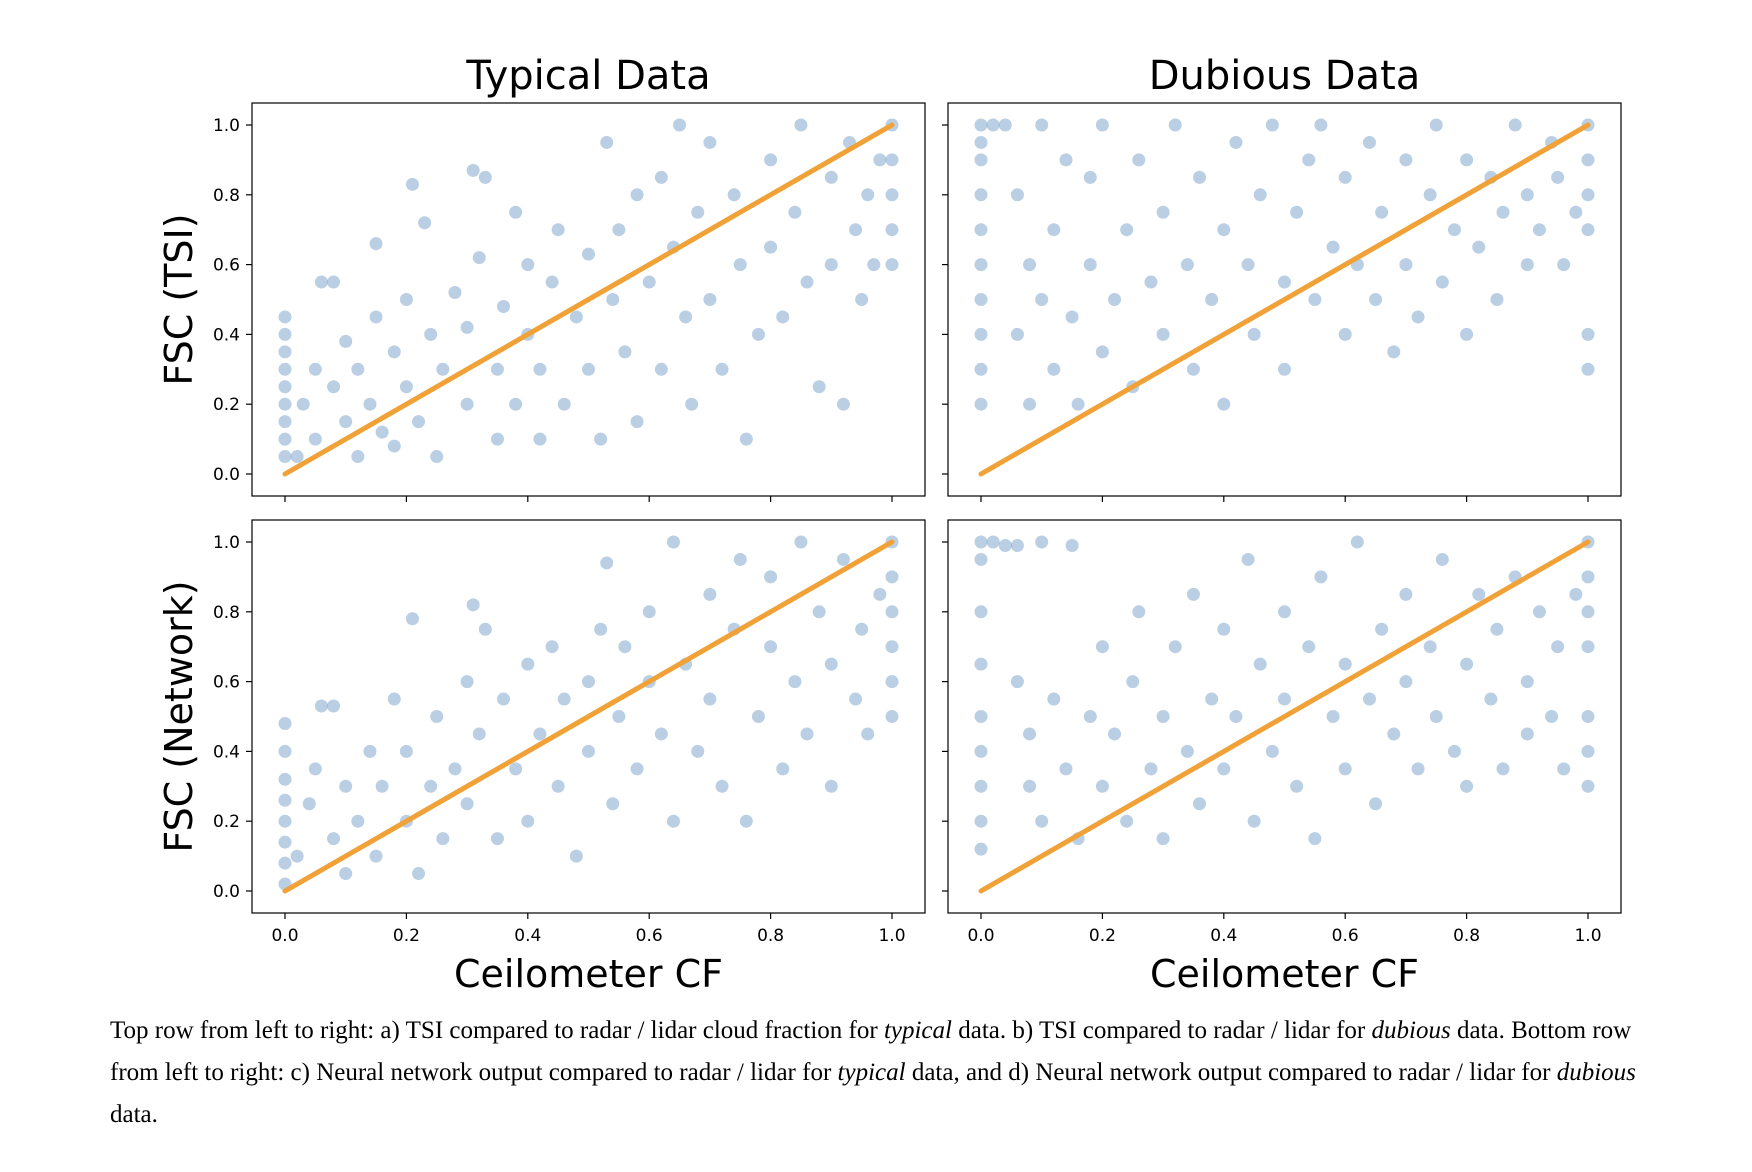 The height and width of the screenshot is (1172, 1752). I want to click on x-tick-label: 0.4, so click(1223, 936).